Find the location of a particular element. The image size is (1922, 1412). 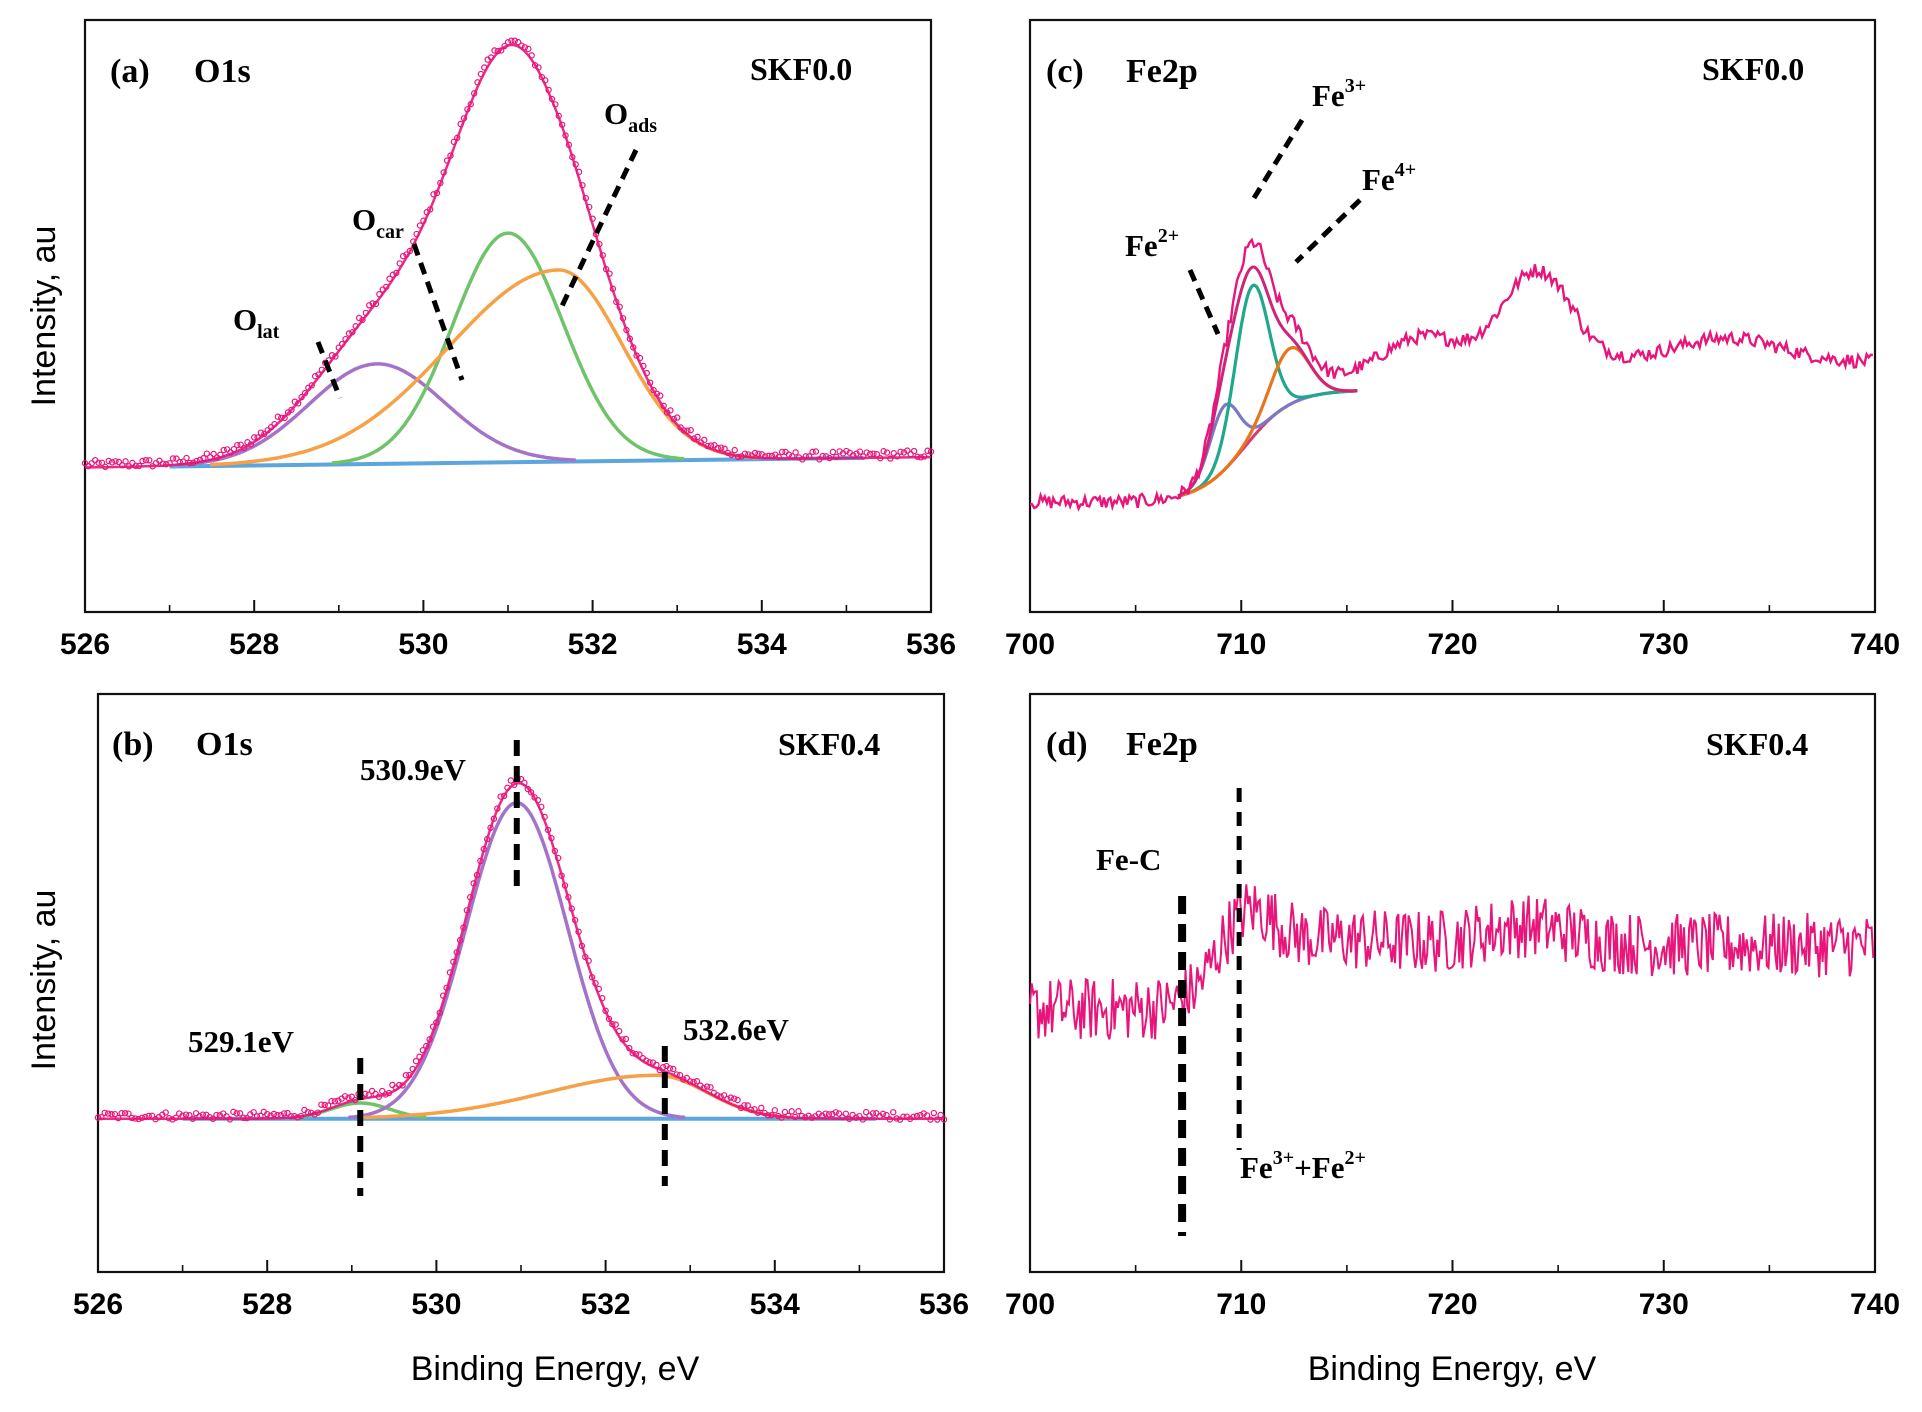

panel-a-plot-area is located at coordinates (508, 254).